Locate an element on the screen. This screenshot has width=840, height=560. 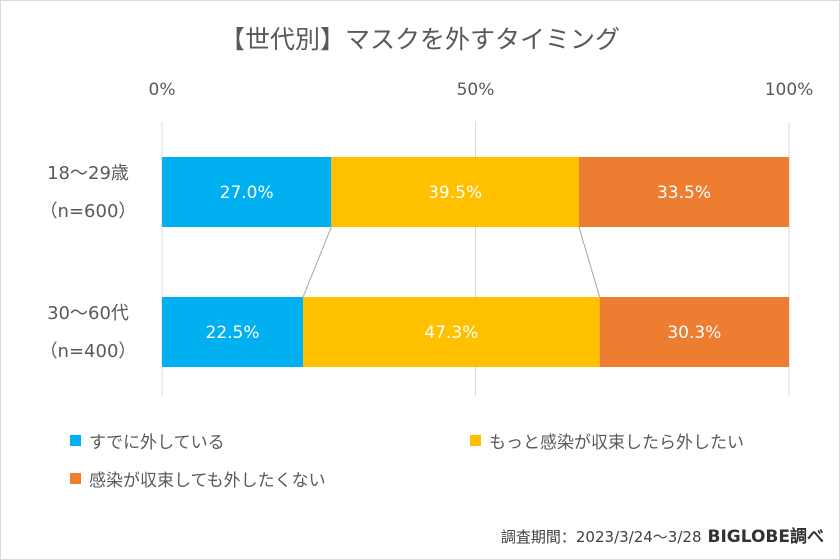
legend-swatch-already is located at coordinates (75, 440).